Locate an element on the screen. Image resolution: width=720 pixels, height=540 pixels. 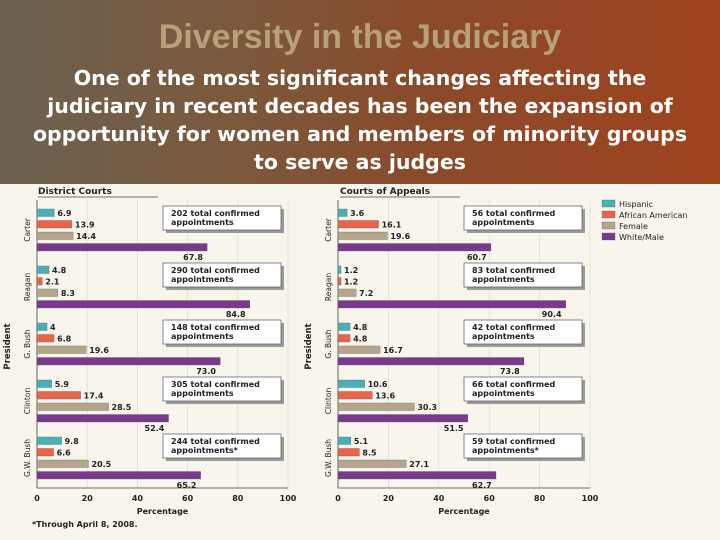
data-label: 51.5 is located at coordinates (454, 428).